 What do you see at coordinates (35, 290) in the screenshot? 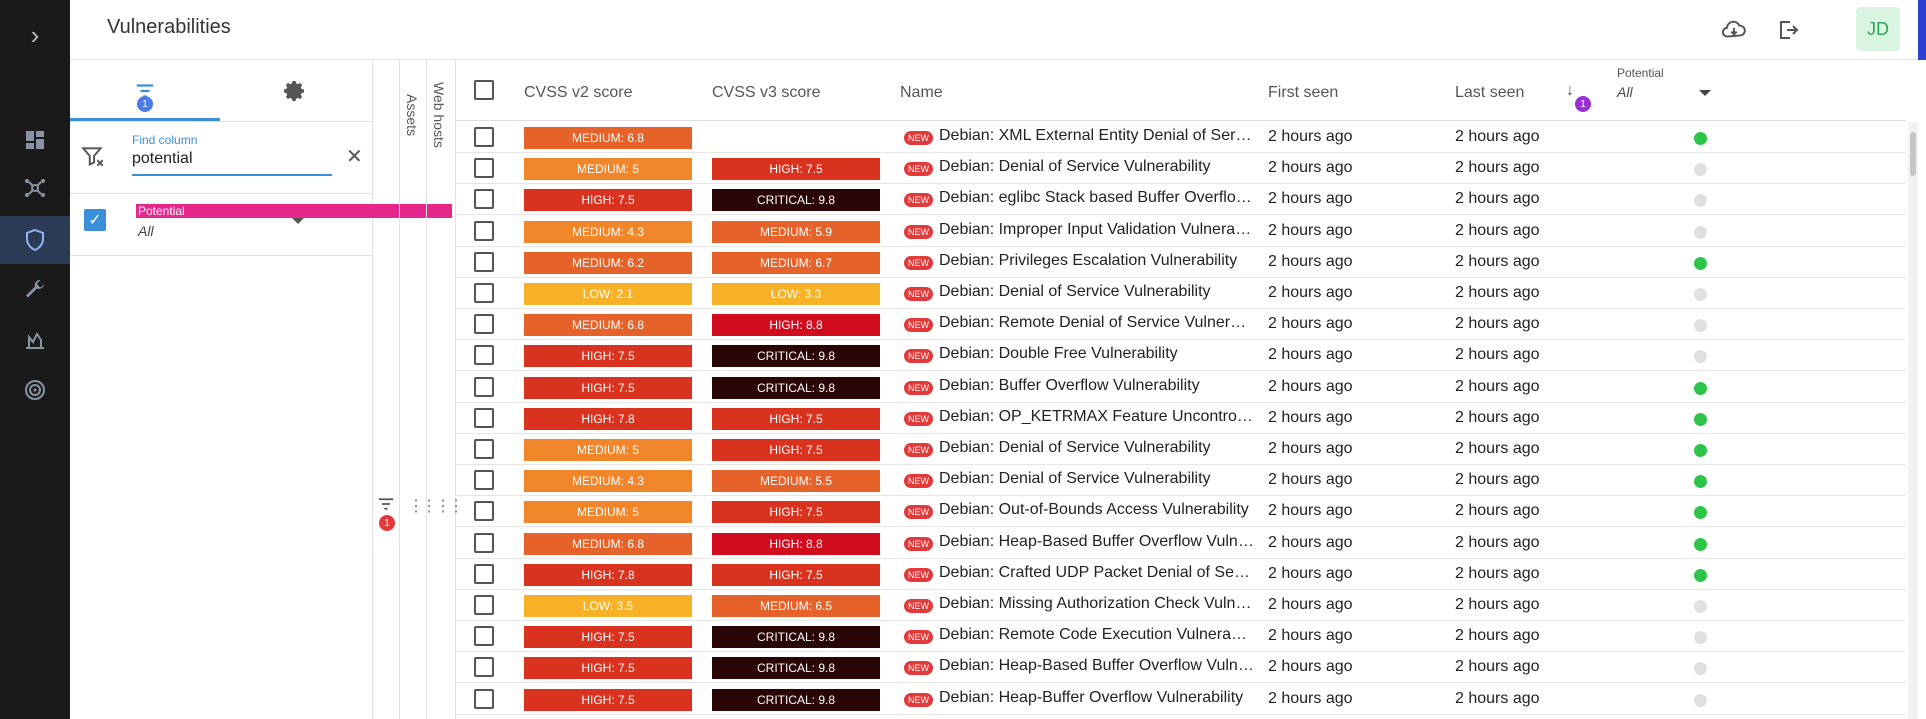
I see `nav-tools` at bounding box center [35, 290].